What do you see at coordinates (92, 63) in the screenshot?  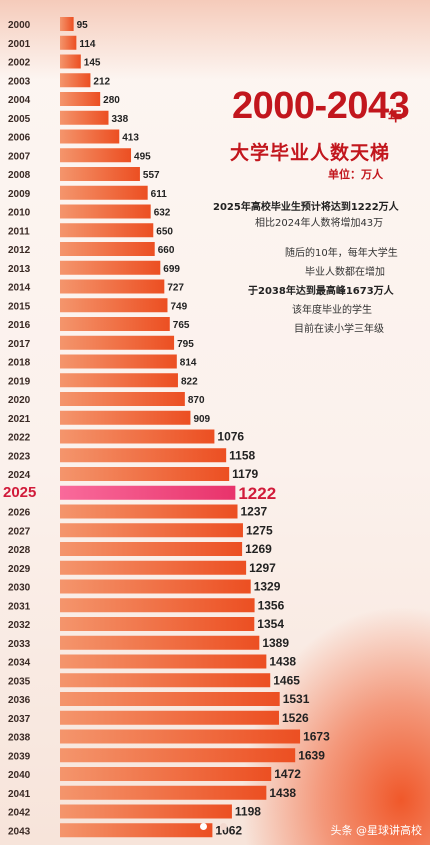 I see `value-label: 145` at bounding box center [92, 63].